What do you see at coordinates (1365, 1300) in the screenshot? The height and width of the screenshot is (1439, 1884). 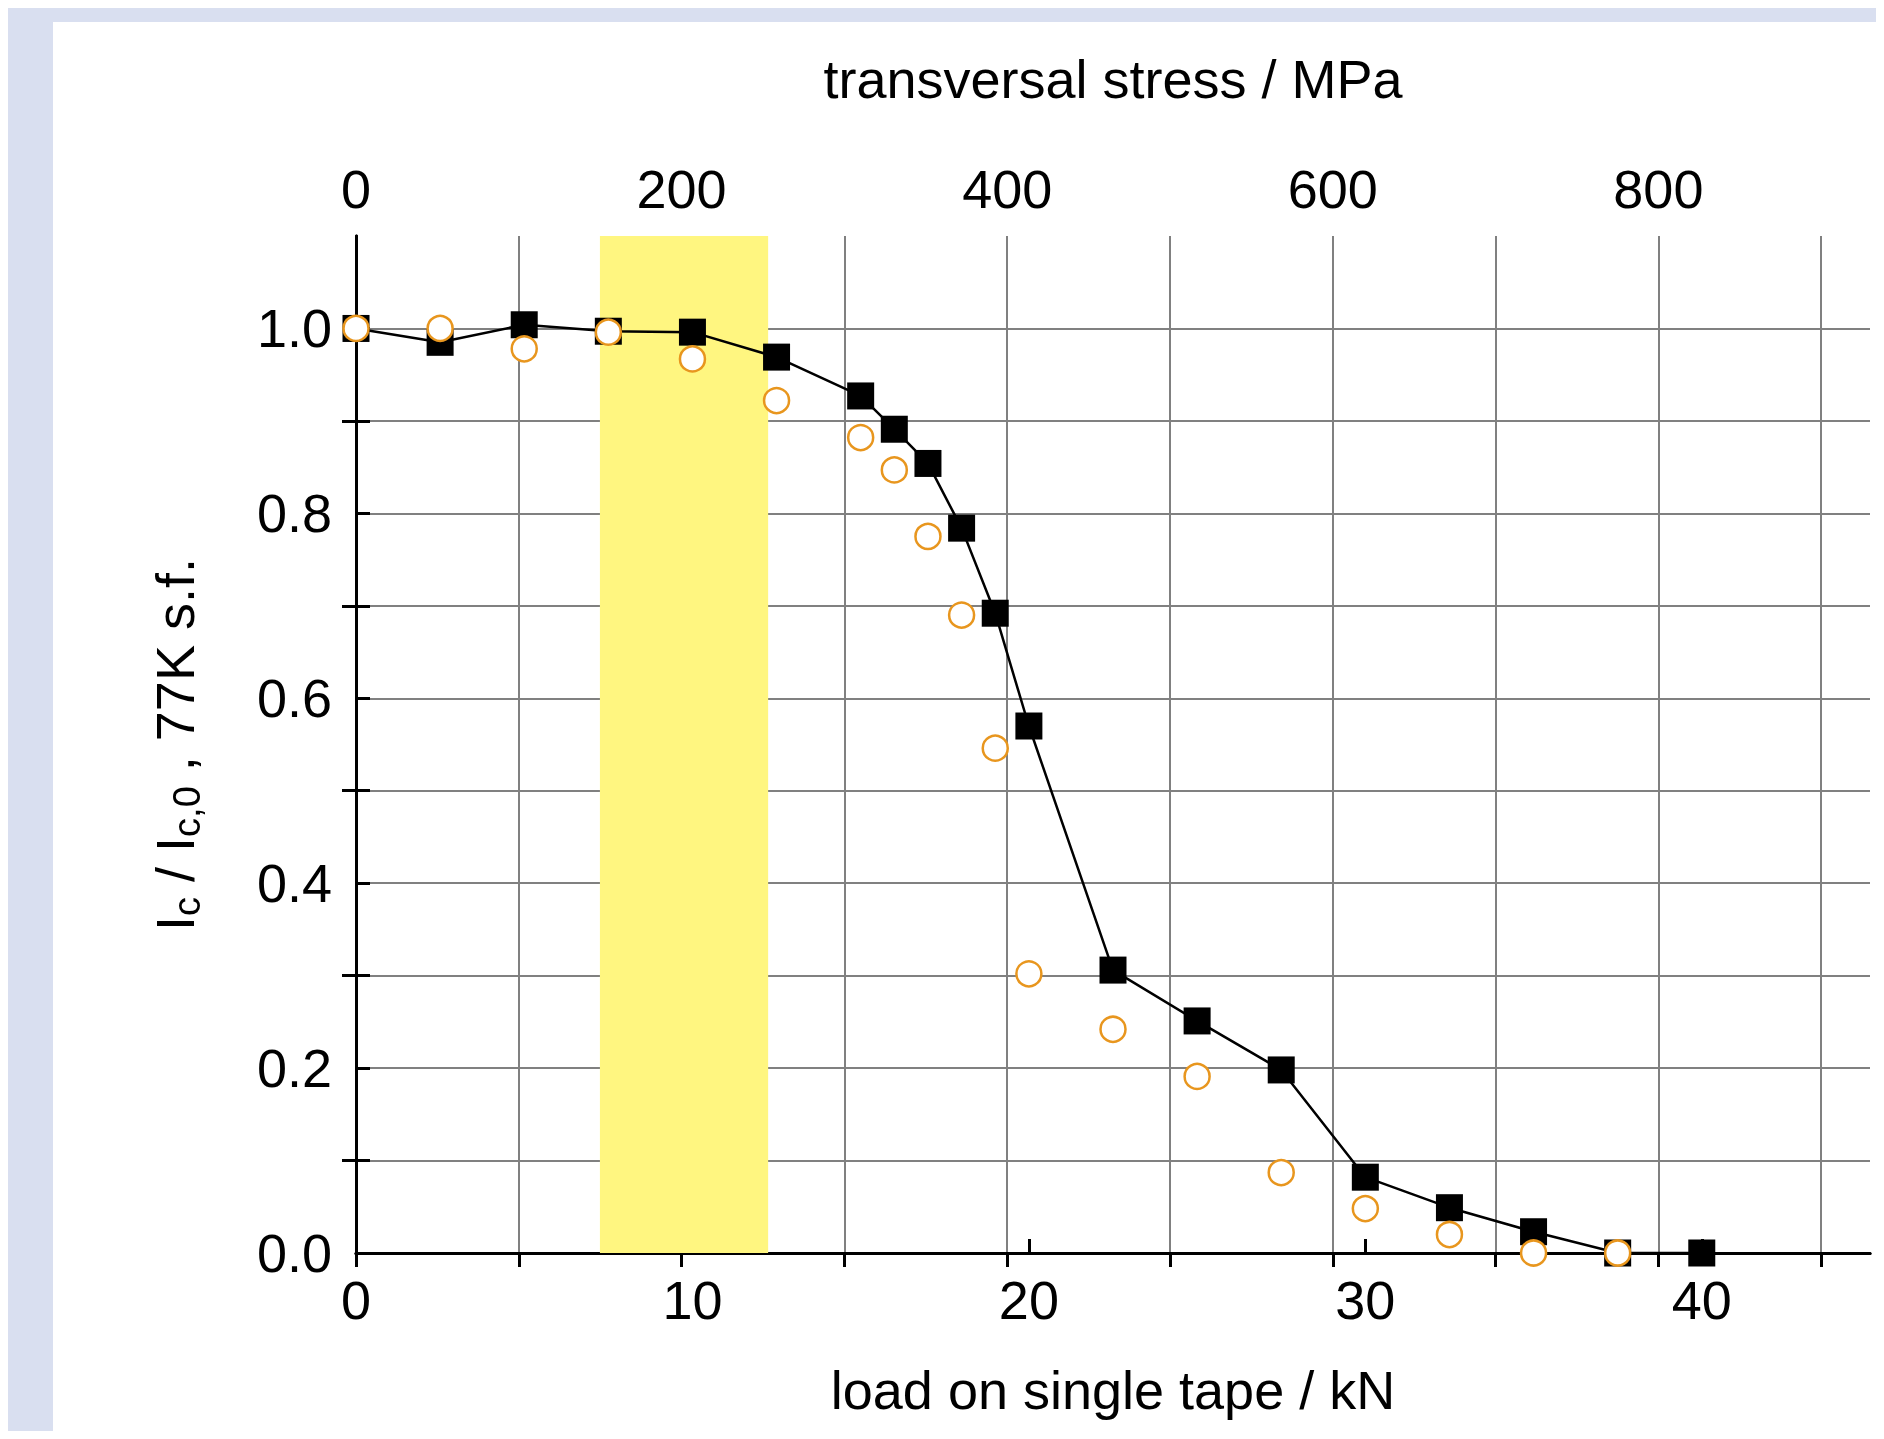 I see `x-tick-label: 30` at bounding box center [1365, 1300].